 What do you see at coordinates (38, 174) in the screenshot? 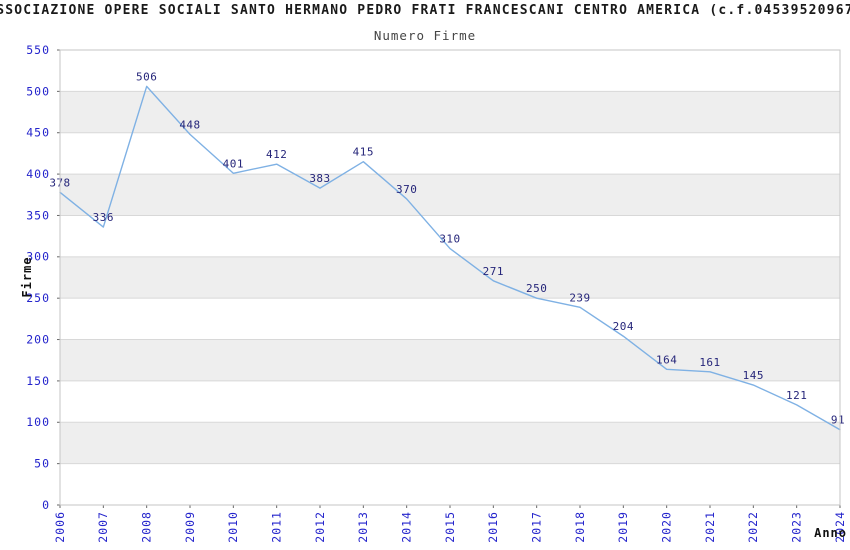
I see `y-tick-label: 400` at bounding box center [38, 174].